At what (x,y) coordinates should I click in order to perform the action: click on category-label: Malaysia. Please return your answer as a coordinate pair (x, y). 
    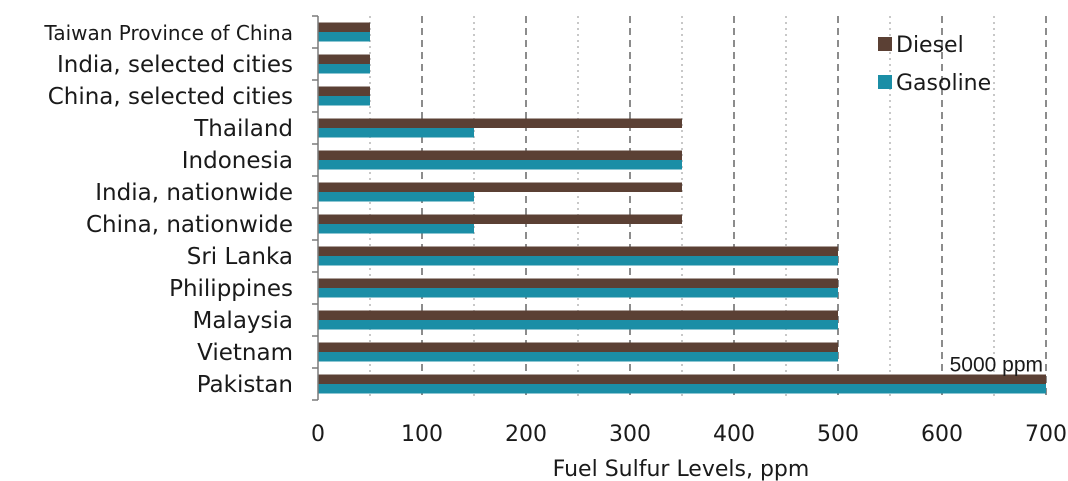
    Looking at the image, I should click on (242, 321).